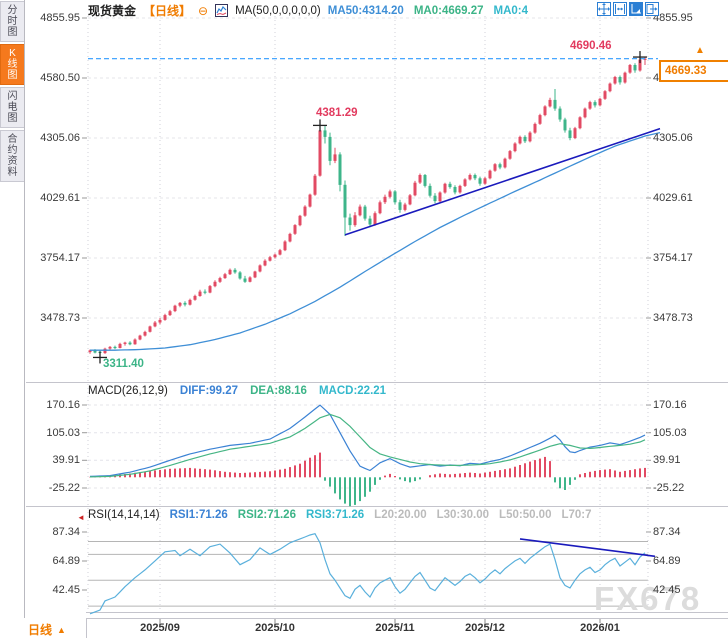 This screenshot has height=638, width=728. What do you see at coordinates (60, 198) in the screenshot?
I see `price-axis-label-left: 4029.61` at bounding box center [60, 198].